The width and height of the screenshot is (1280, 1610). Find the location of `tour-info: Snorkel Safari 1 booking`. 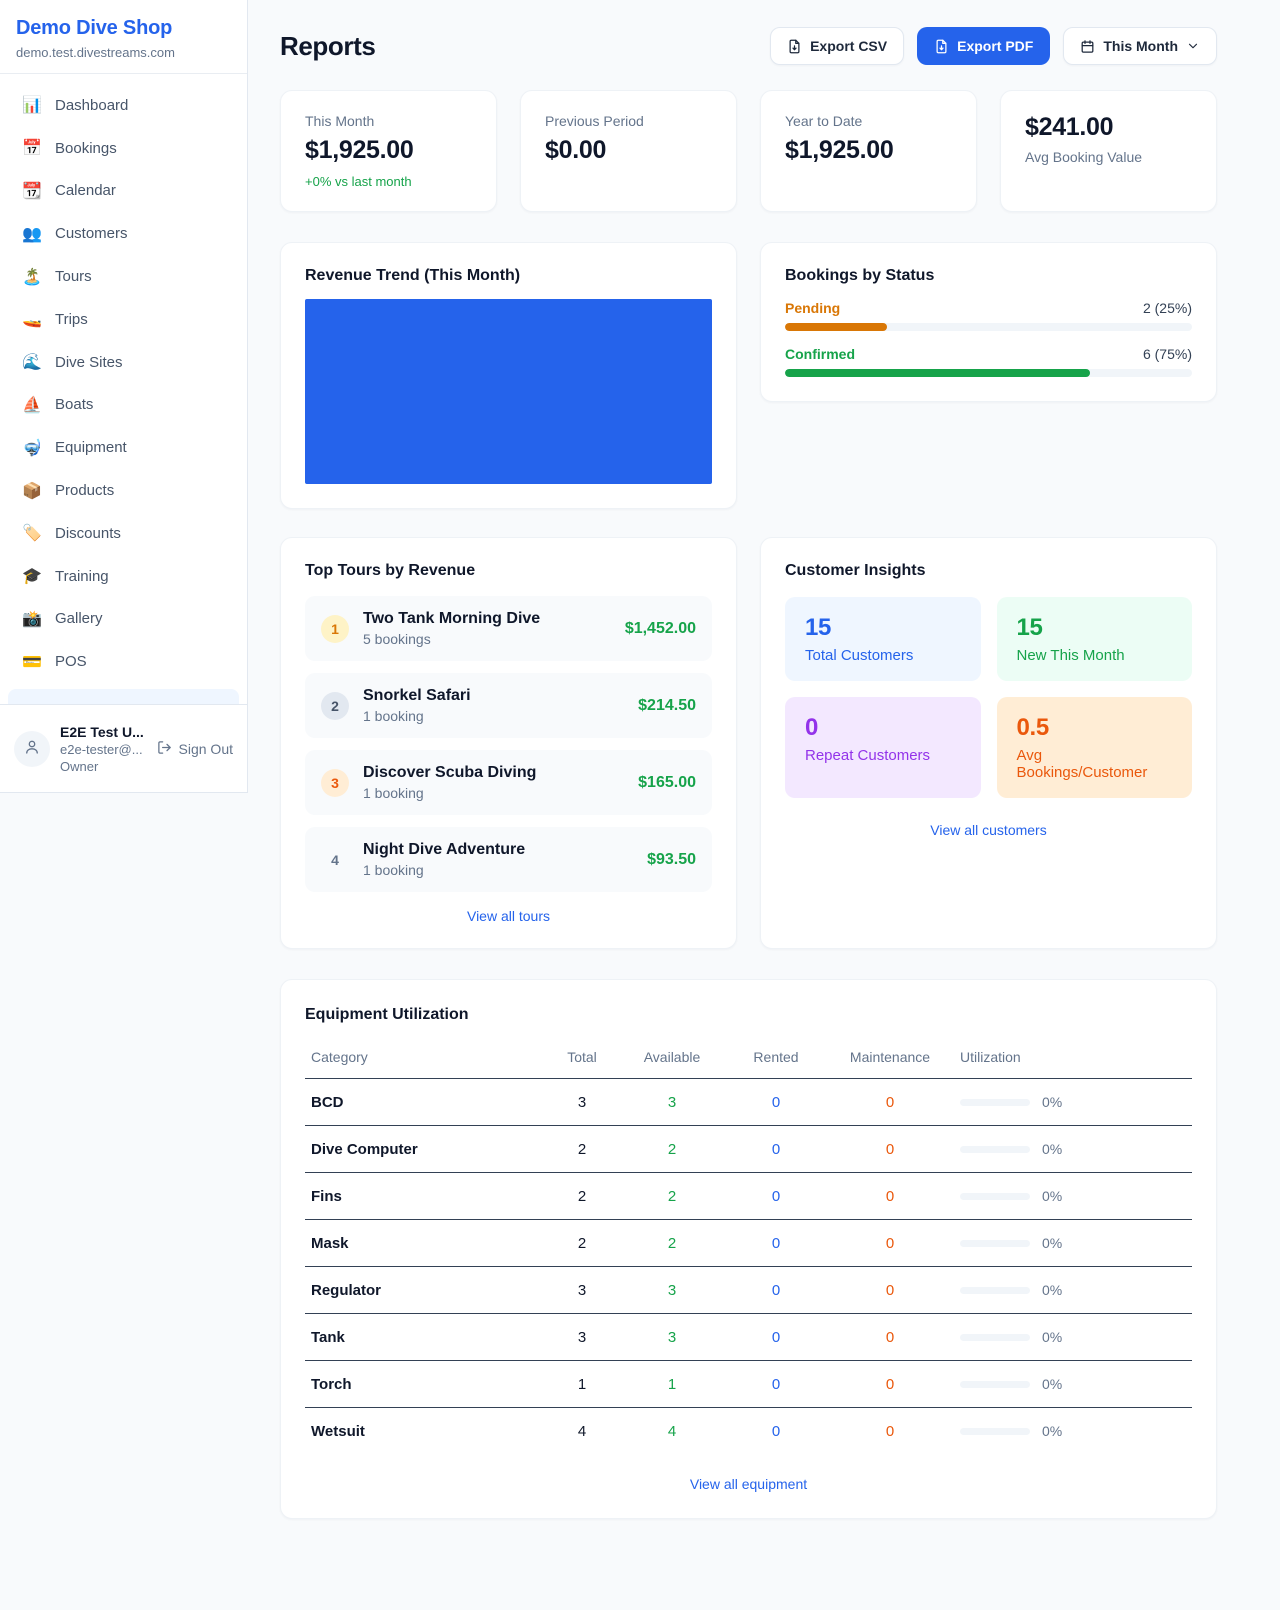

tour-info: Snorkel Safari 1 booking is located at coordinates (493, 705).